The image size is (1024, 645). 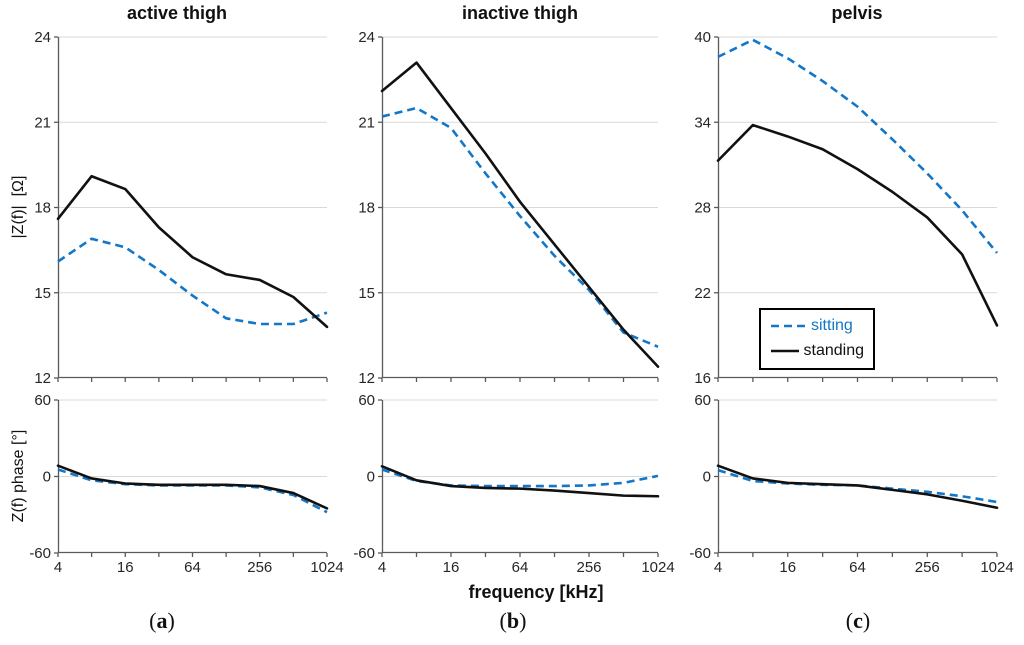 What do you see at coordinates (832, 325) in the screenshot?
I see `legend-label-sitting: sitting` at bounding box center [832, 325].